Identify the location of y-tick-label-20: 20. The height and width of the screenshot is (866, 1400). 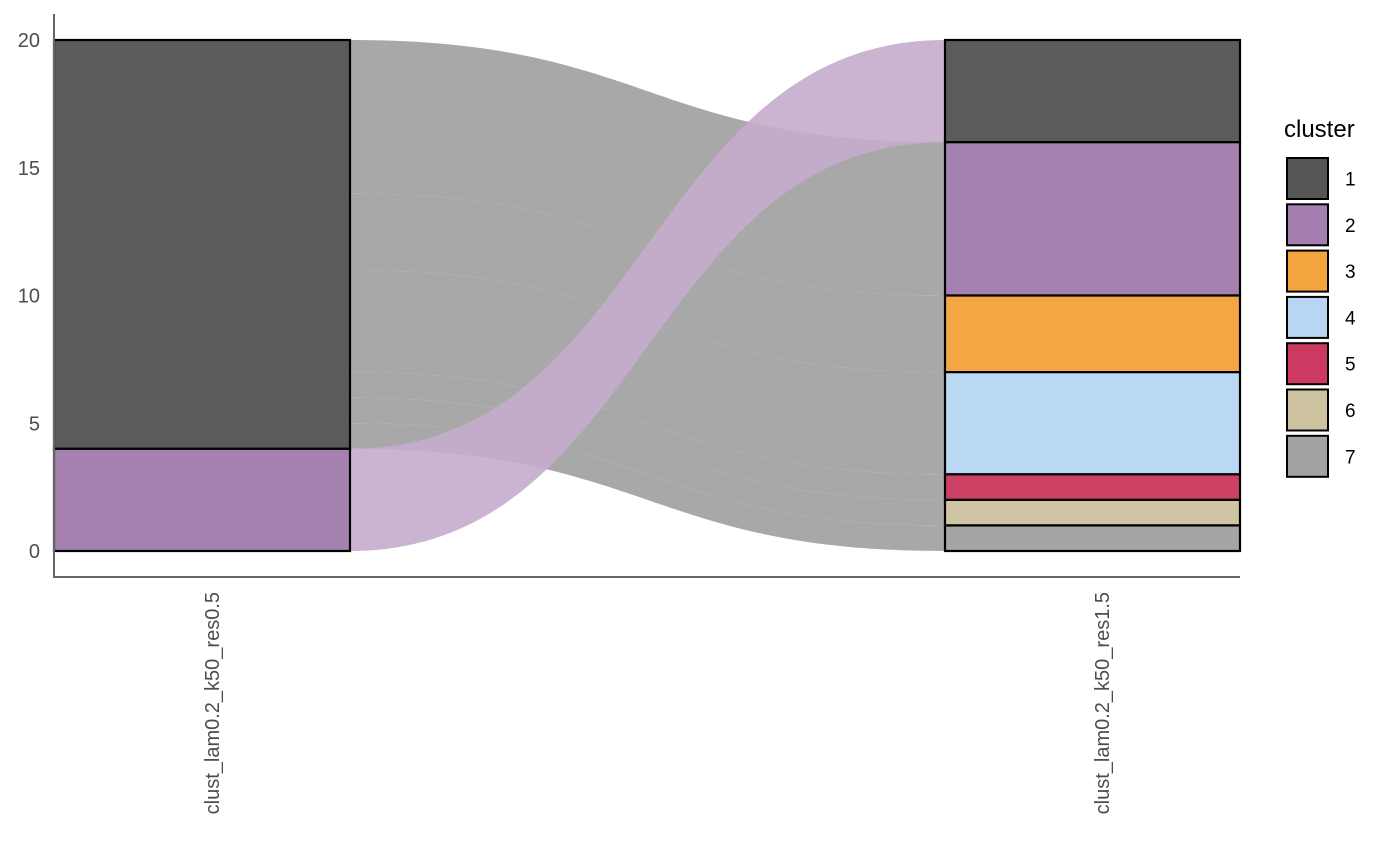
(29, 41).